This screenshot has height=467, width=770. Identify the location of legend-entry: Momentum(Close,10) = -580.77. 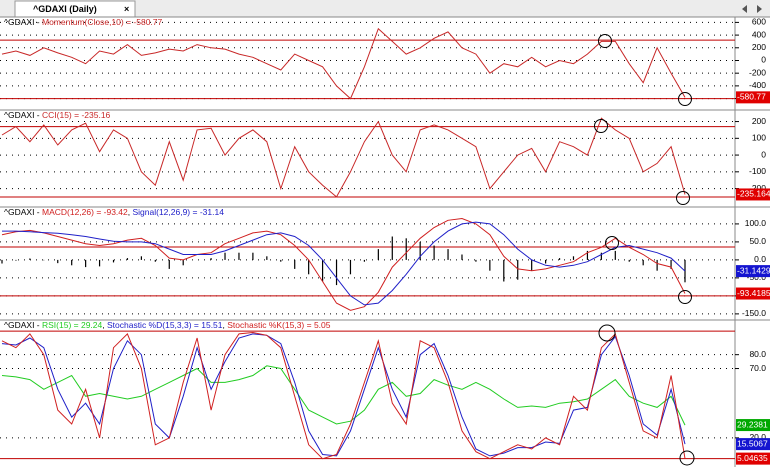
(102, 22).